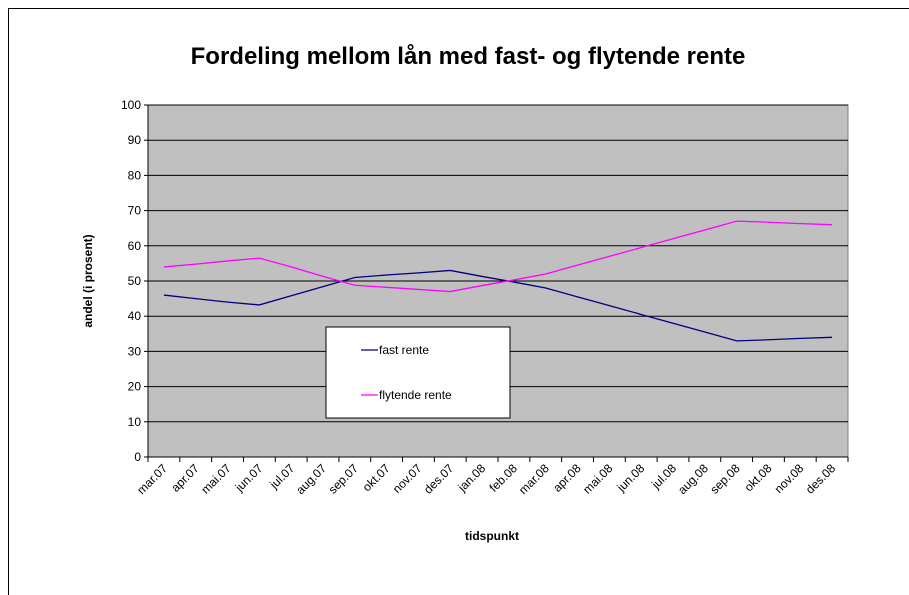  What do you see at coordinates (135, 316) in the screenshot?
I see `y-tick-label: 40` at bounding box center [135, 316].